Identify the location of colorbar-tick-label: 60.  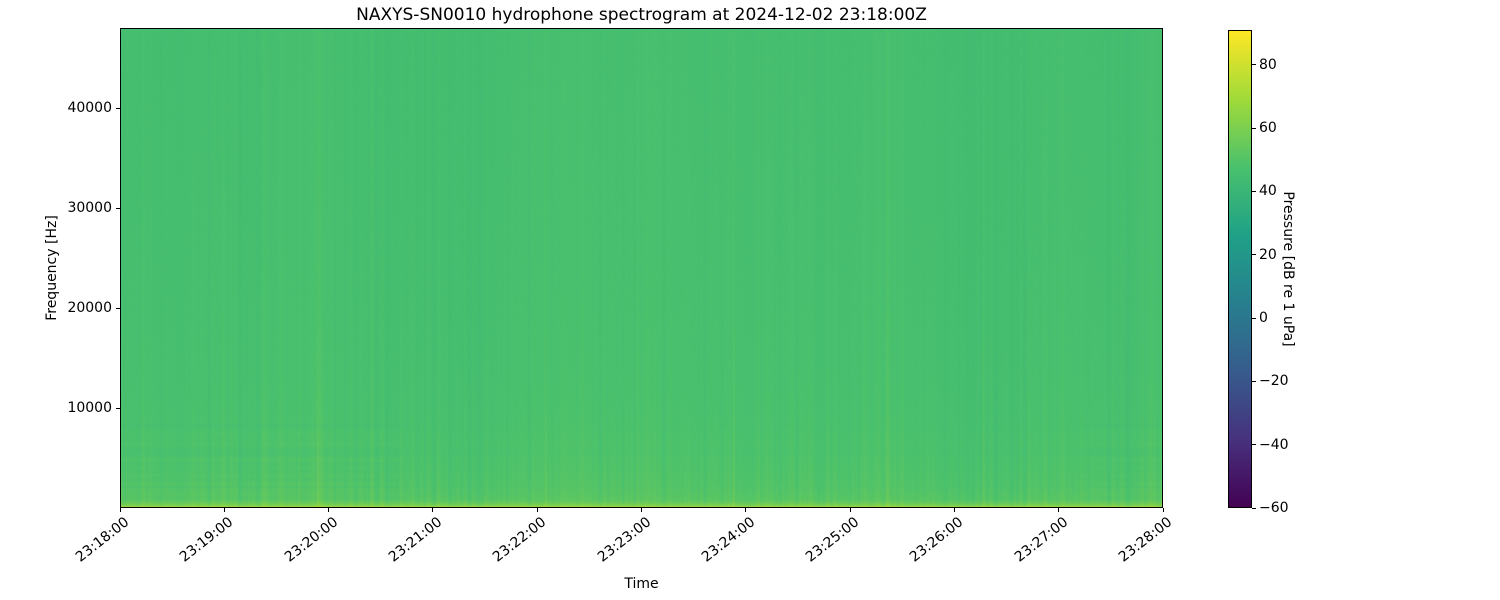
(1268, 128).